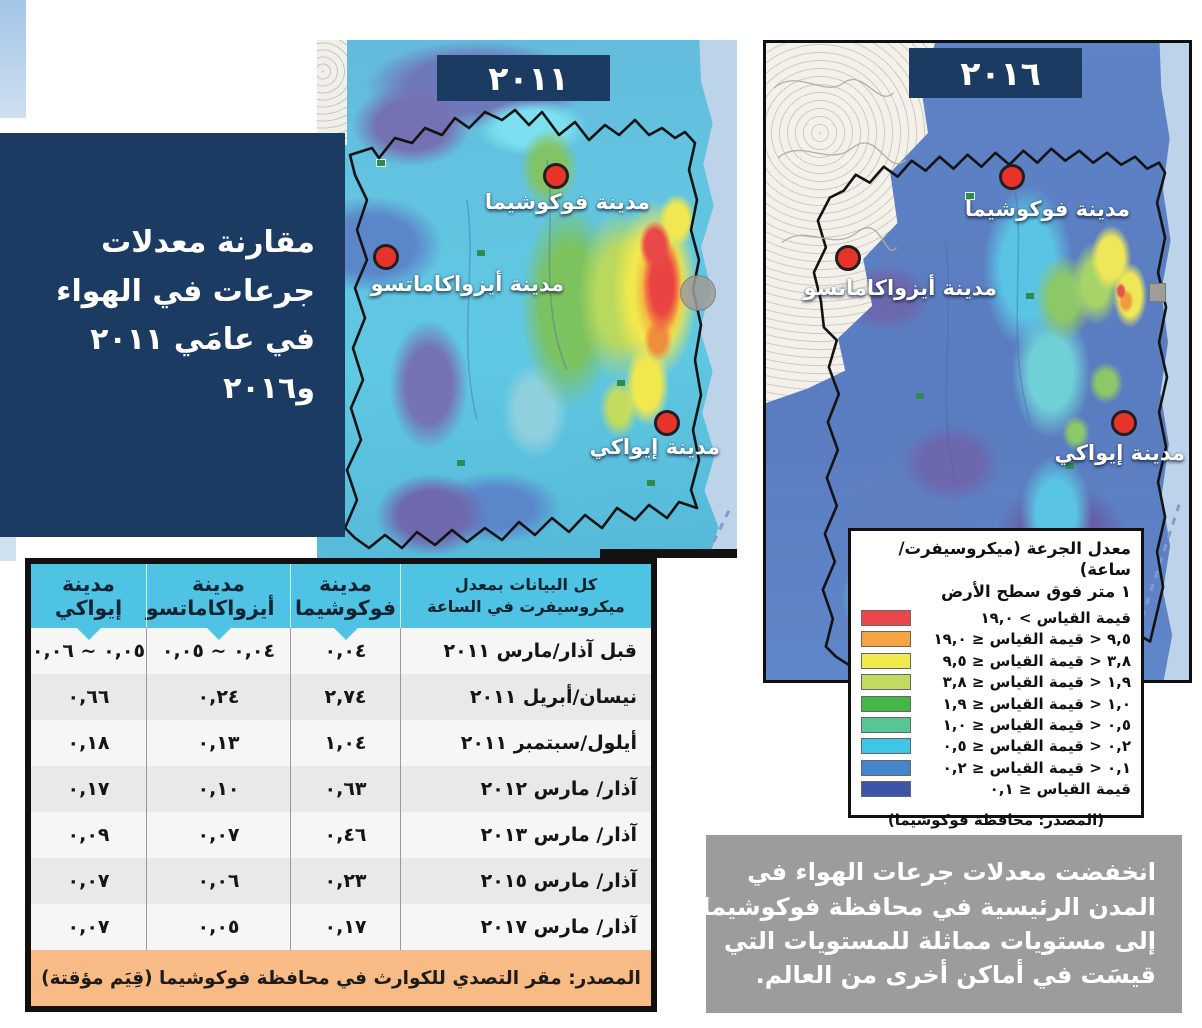 The width and height of the screenshot is (1202, 1028). What do you see at coordinates (346, 789) in the screenshot?
I see `value-fukushima: ٠,٦٣` at bounding box center [346, 789].